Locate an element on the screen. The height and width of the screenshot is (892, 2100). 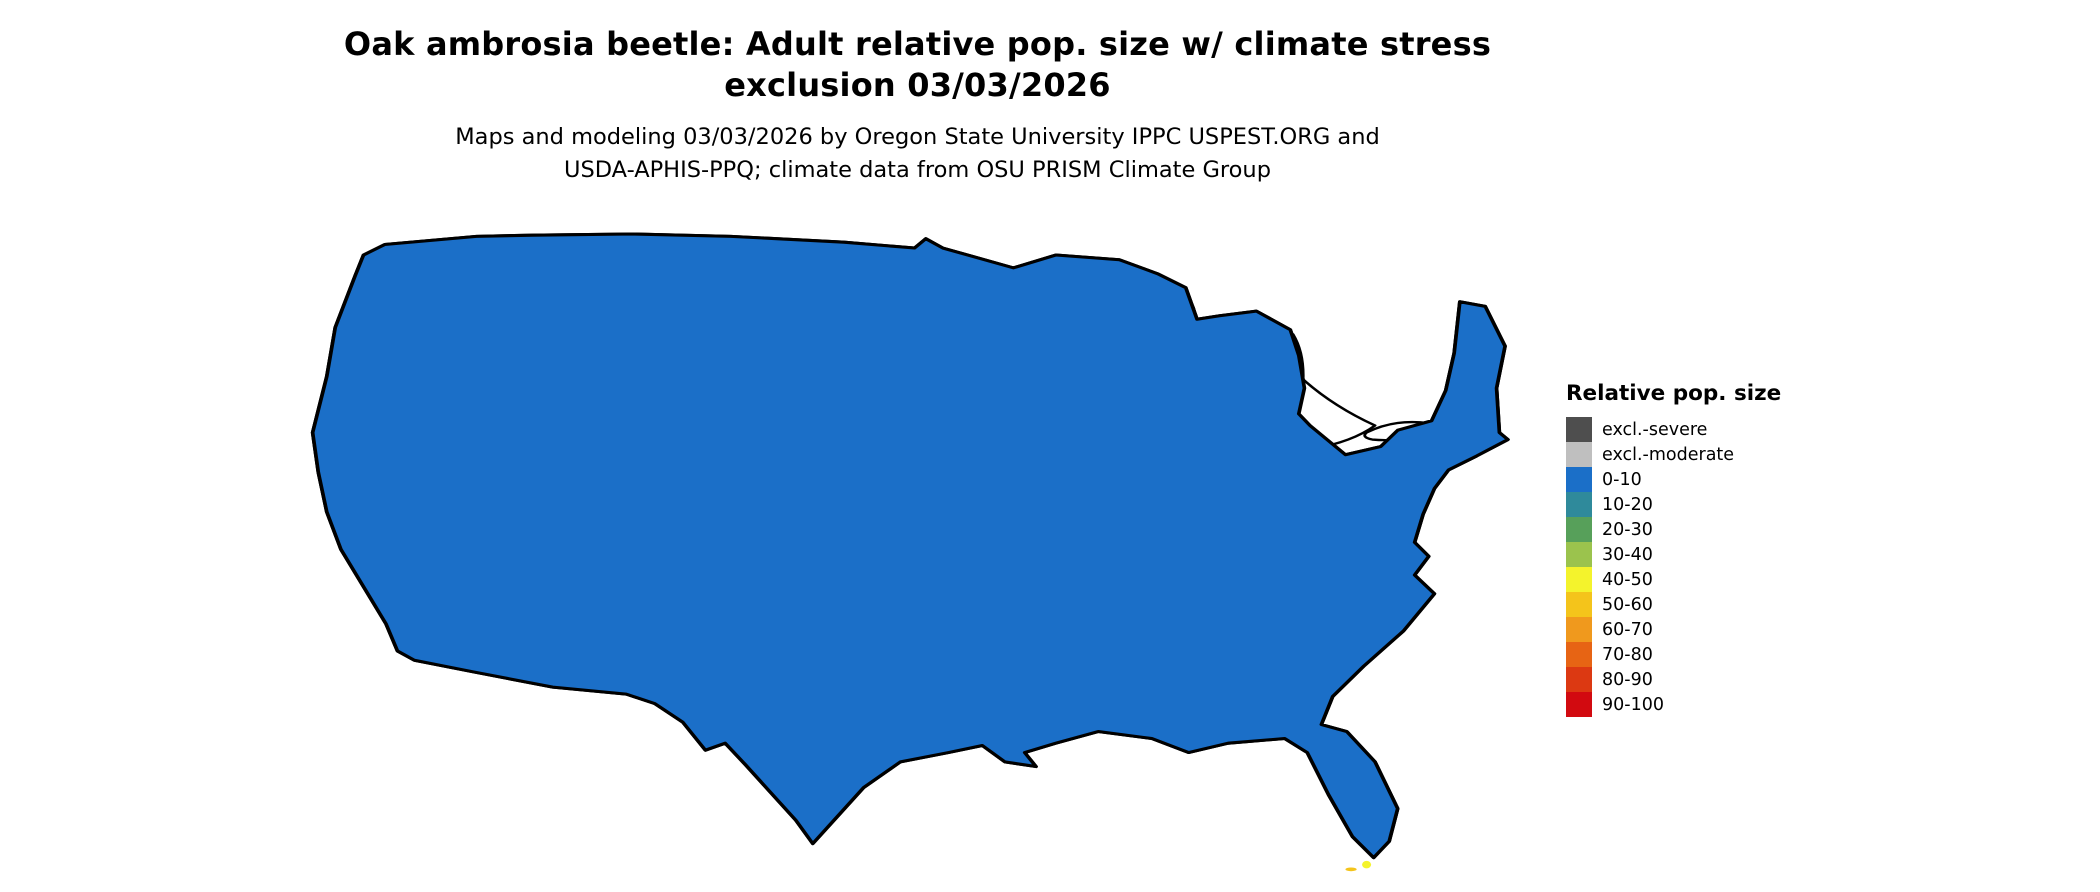
legend-item: 50-60 is located at coordinates (1673, 604).